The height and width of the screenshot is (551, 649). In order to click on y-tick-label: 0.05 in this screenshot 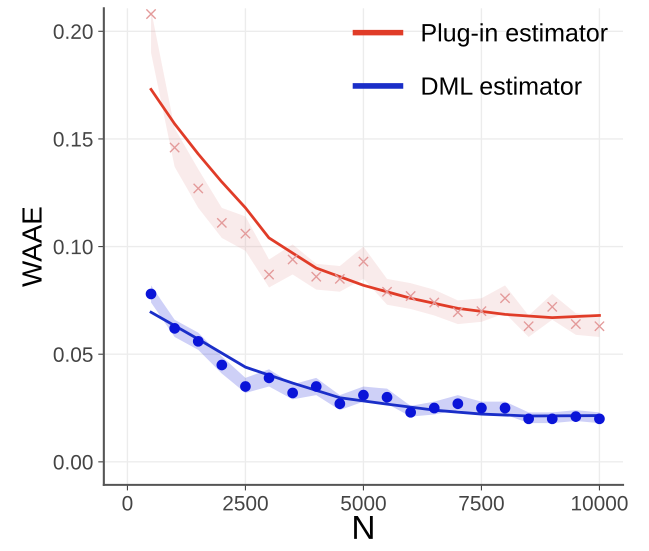, I will do `click(73, 354)`.